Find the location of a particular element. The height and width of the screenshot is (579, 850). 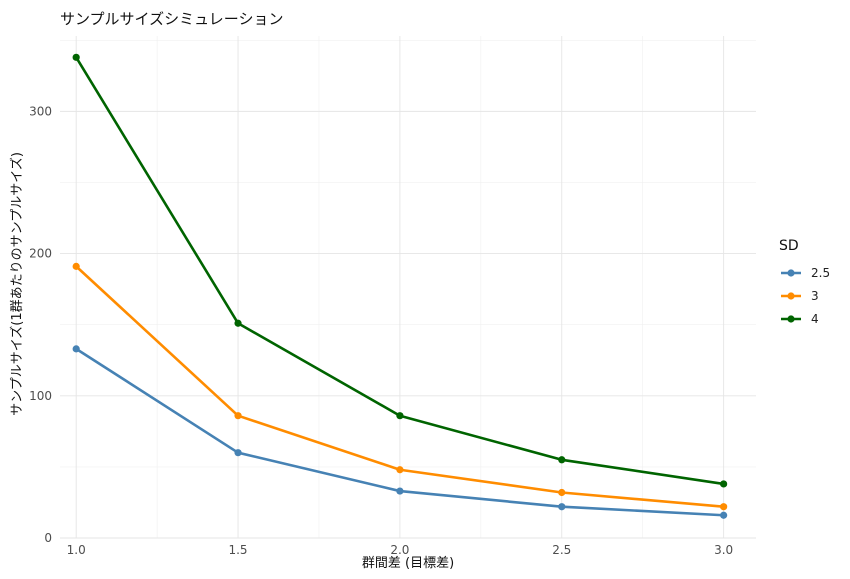

x-tick-label: 2.5 is located at coordinates (561, 550).